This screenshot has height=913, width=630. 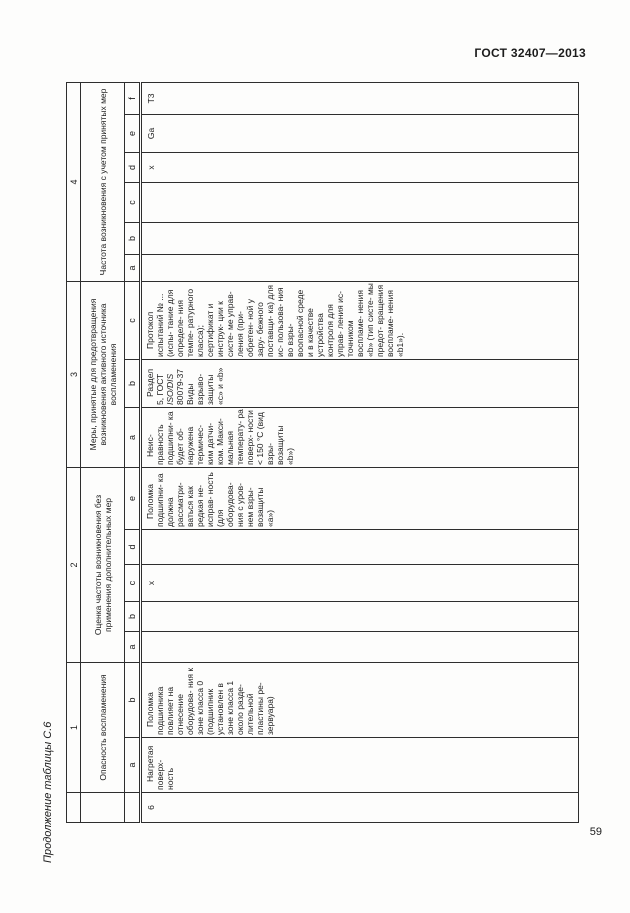 What do you see at coordinates (132, 547) in the screenshot?
I see `letter-2d: d` at bounding box center [132, 547].